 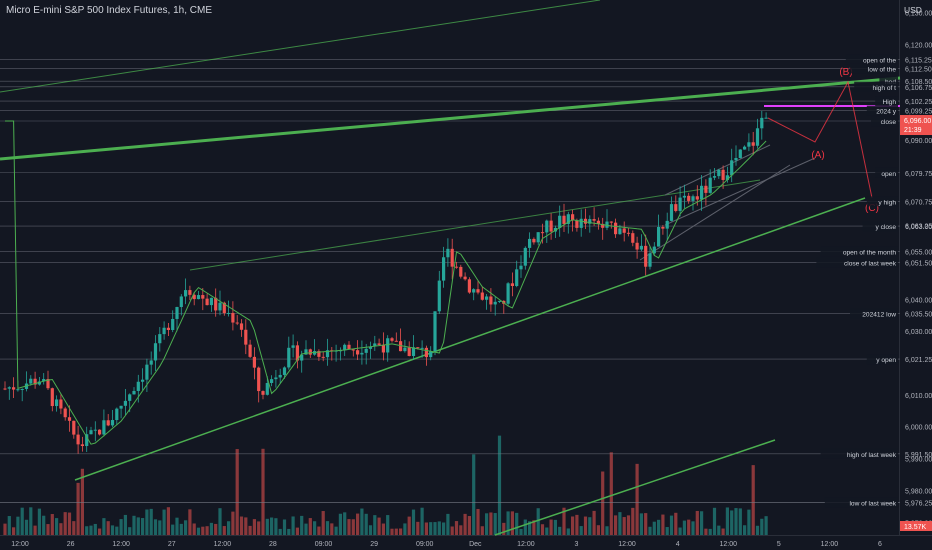 What do you see at coordinates (918, 102) in the screenshot?
I see `price-tick-label: 6,102.25` at bounding box center [918, 102].